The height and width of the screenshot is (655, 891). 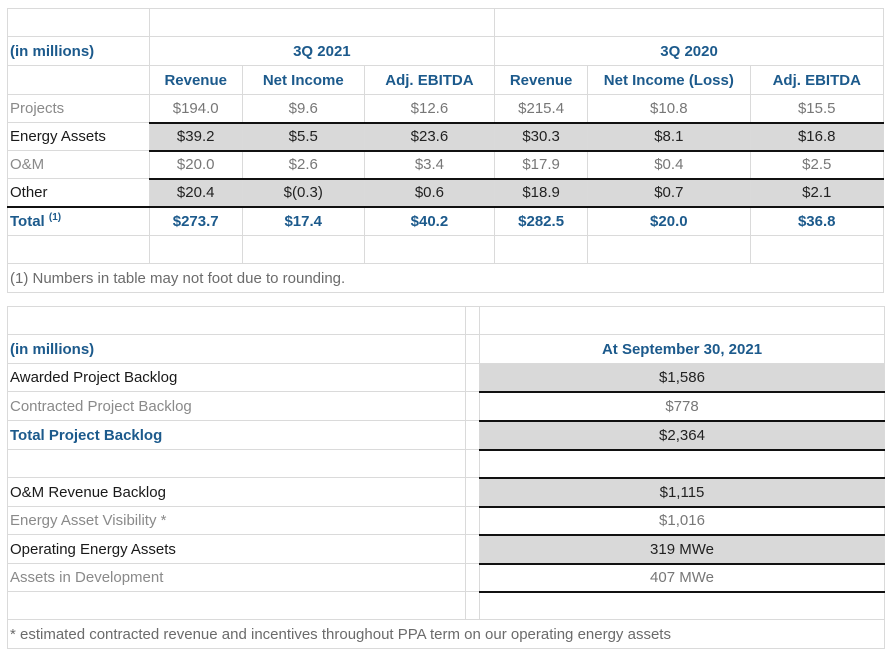 What do you see at coordinates (78, 164) in the screenshot?
I see `row-label: O&M` at bounding box center [78, 164].